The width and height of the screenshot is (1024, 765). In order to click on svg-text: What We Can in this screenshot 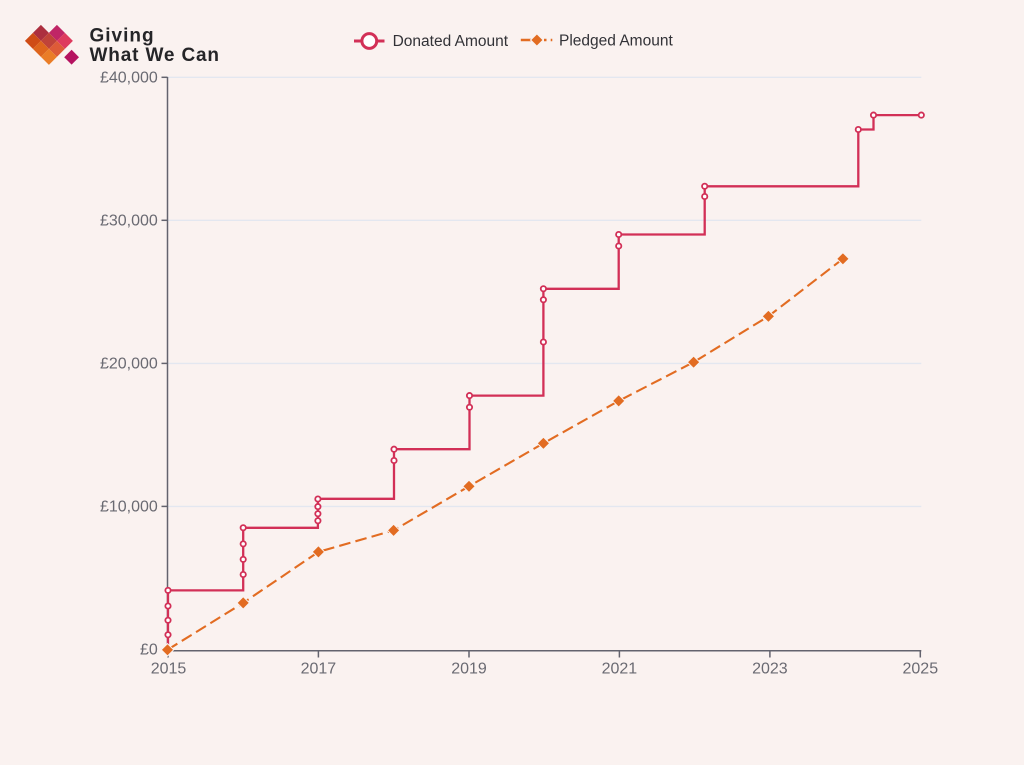, I will do `click(155, 55)`.